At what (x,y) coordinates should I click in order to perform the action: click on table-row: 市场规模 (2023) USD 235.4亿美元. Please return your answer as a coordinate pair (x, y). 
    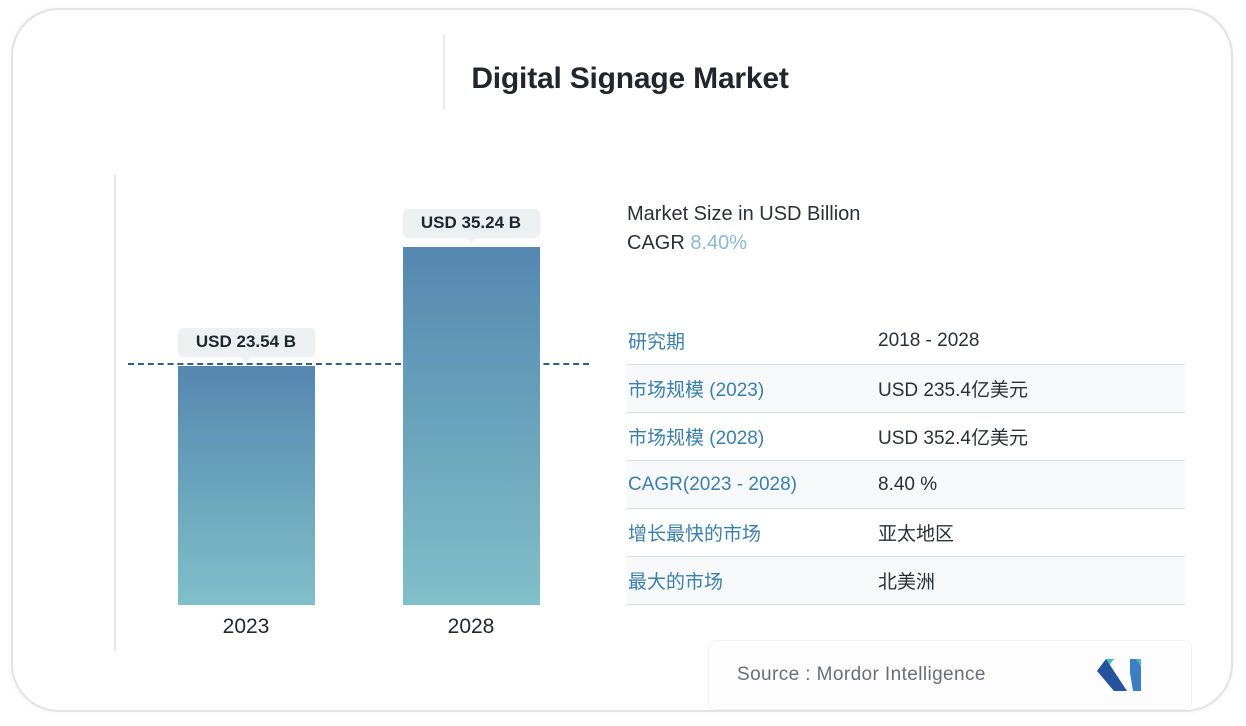
    Looking at the image, I should click on (906, 389).